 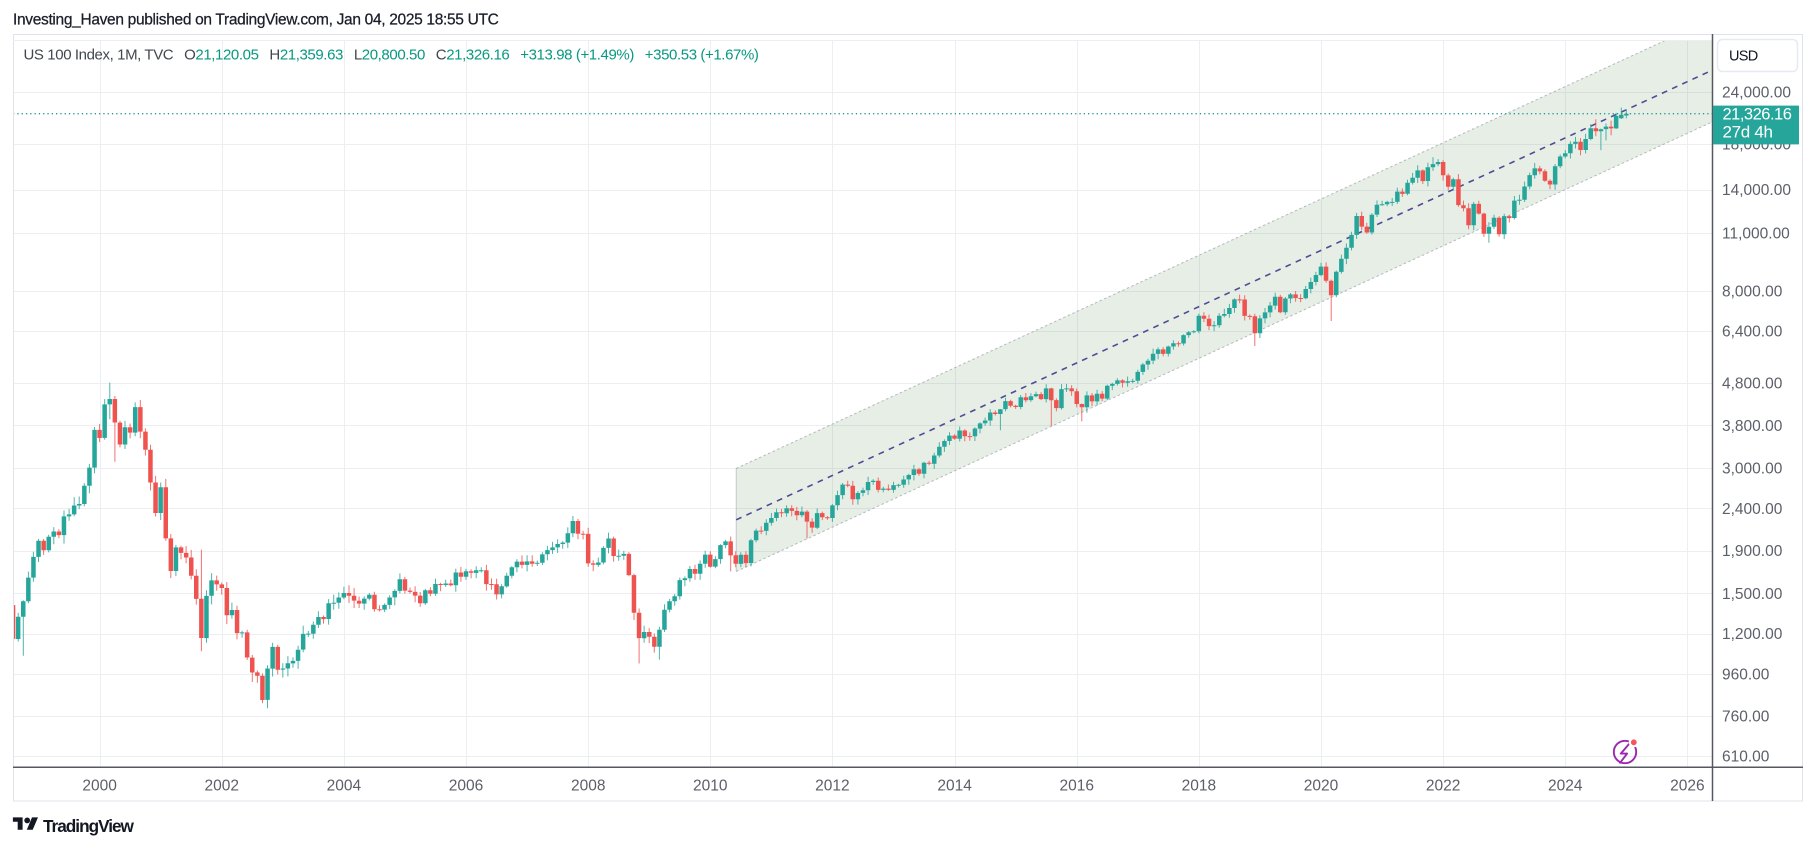 What do you see at coordinates (710, 786) in the screenshot?
I see `svg-text: 2010` at bounding box center [710, 786].